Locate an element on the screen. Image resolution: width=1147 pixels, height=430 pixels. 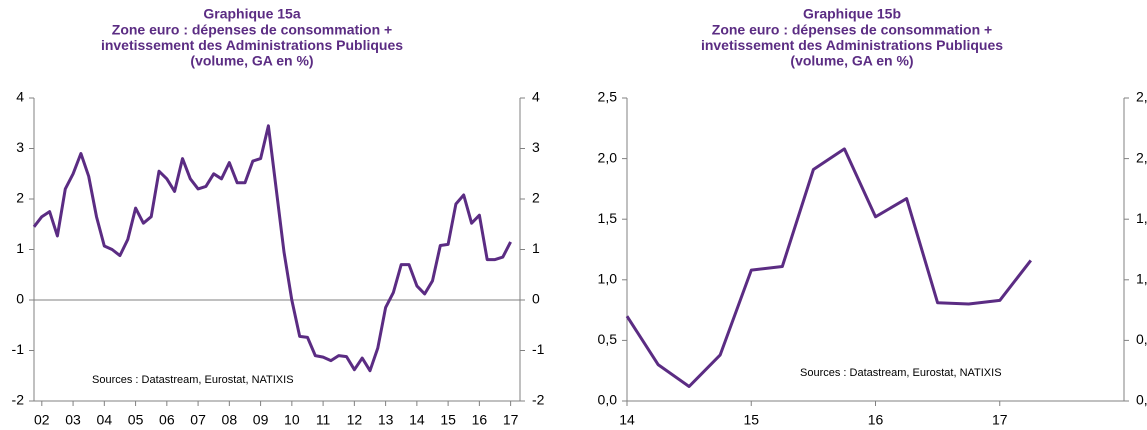
y-tick-label: 4 is located at coordinates (20, 97).